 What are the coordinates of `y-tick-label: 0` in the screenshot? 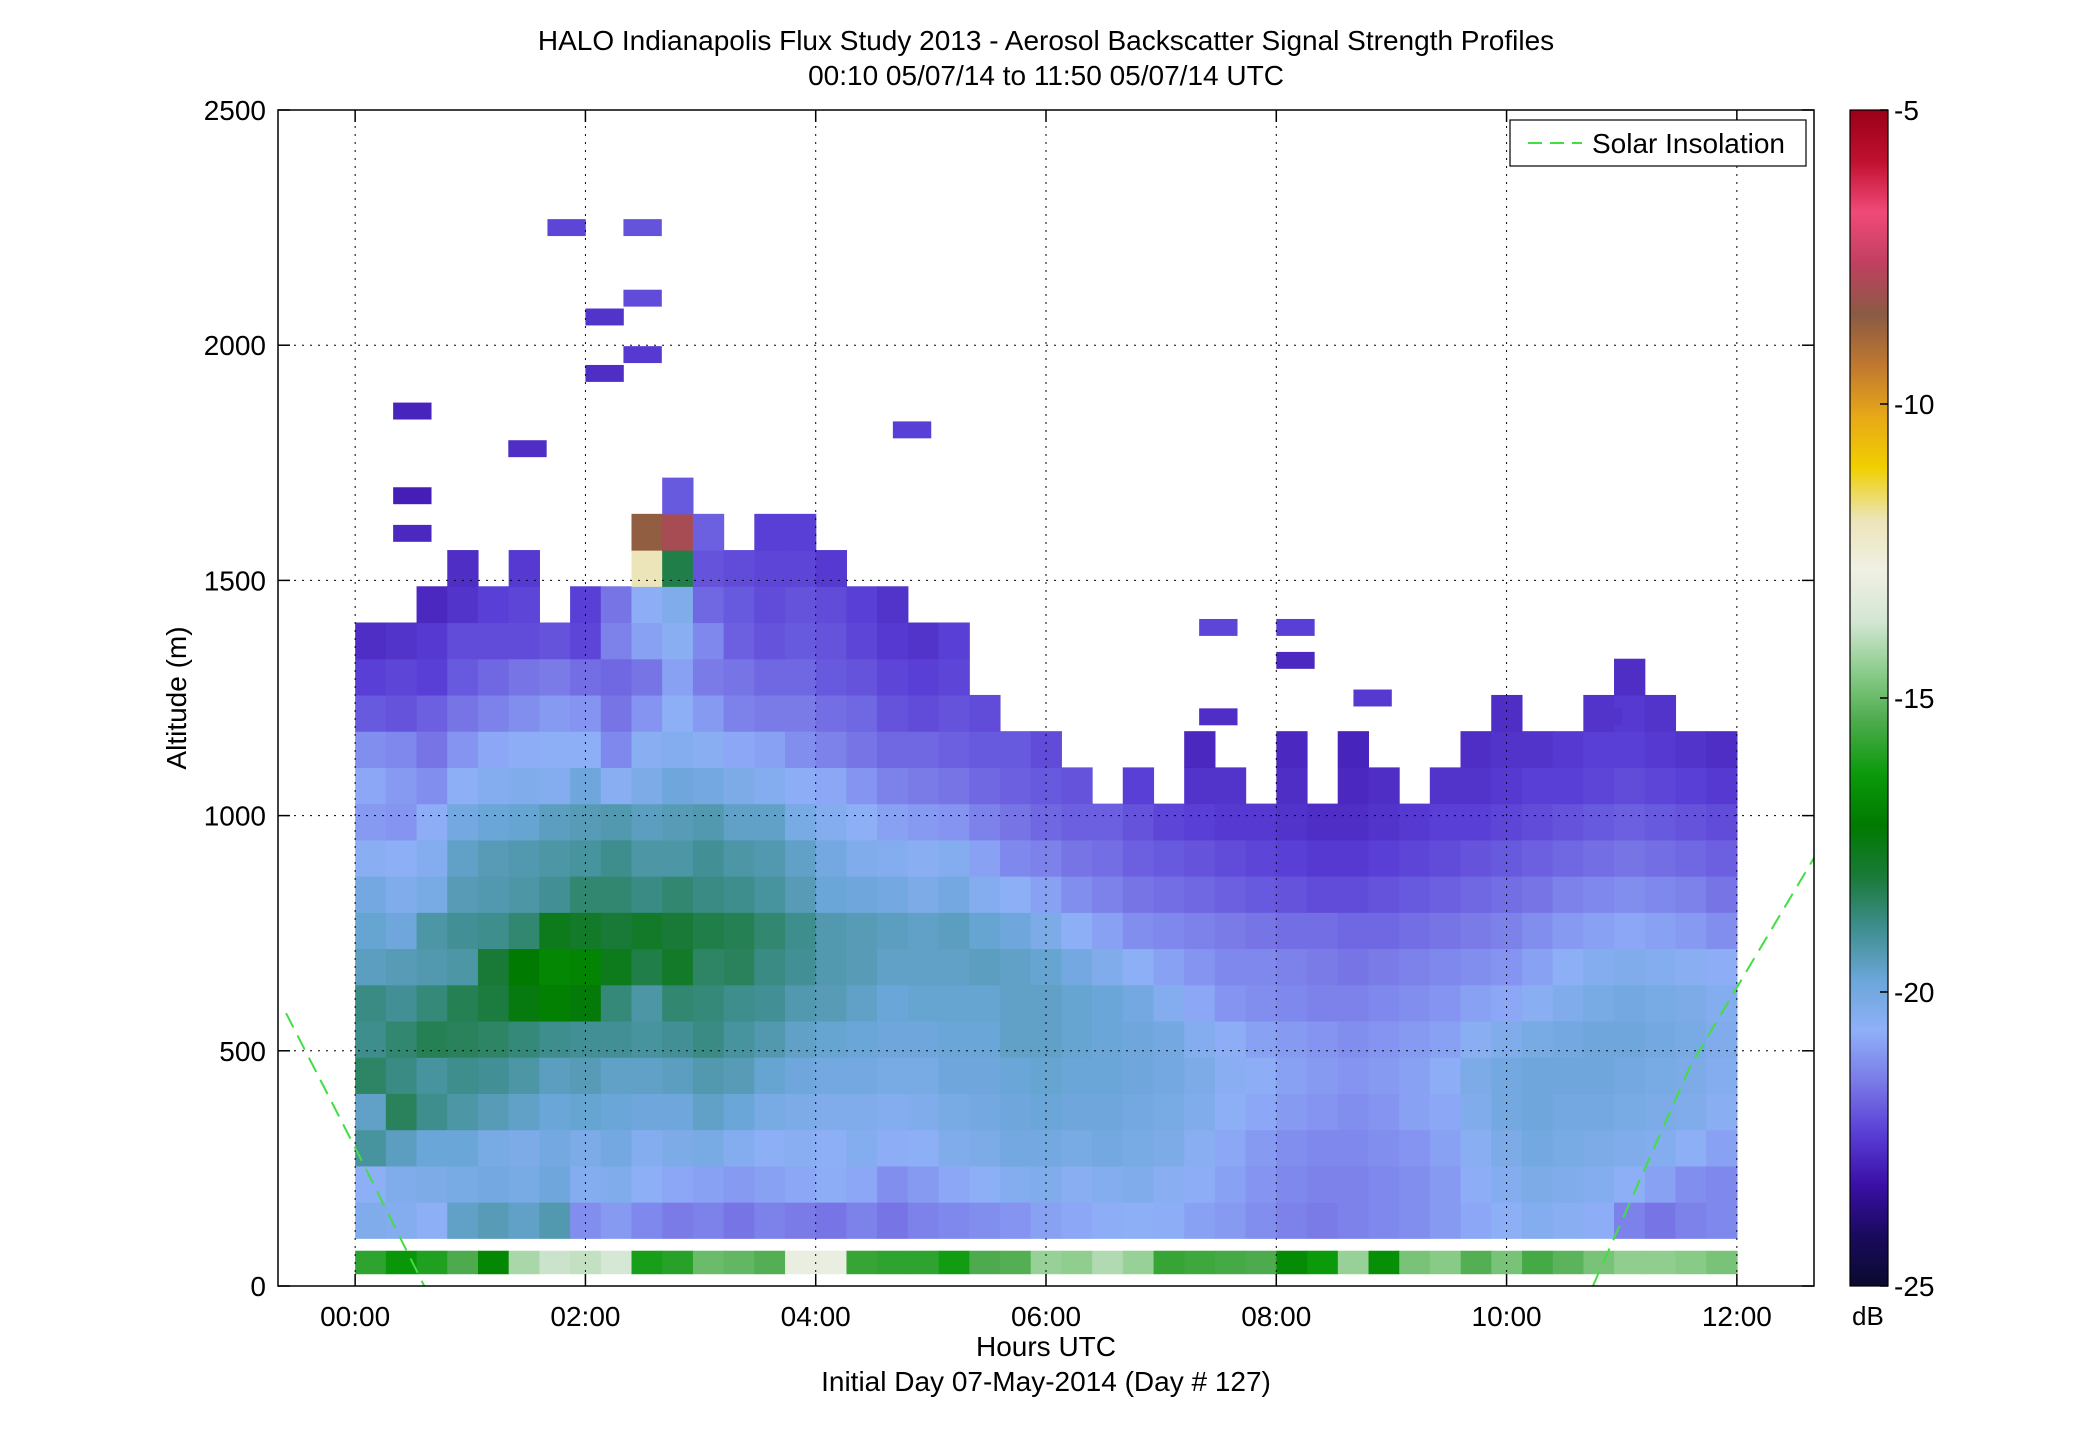 It's located at (258, 1286).